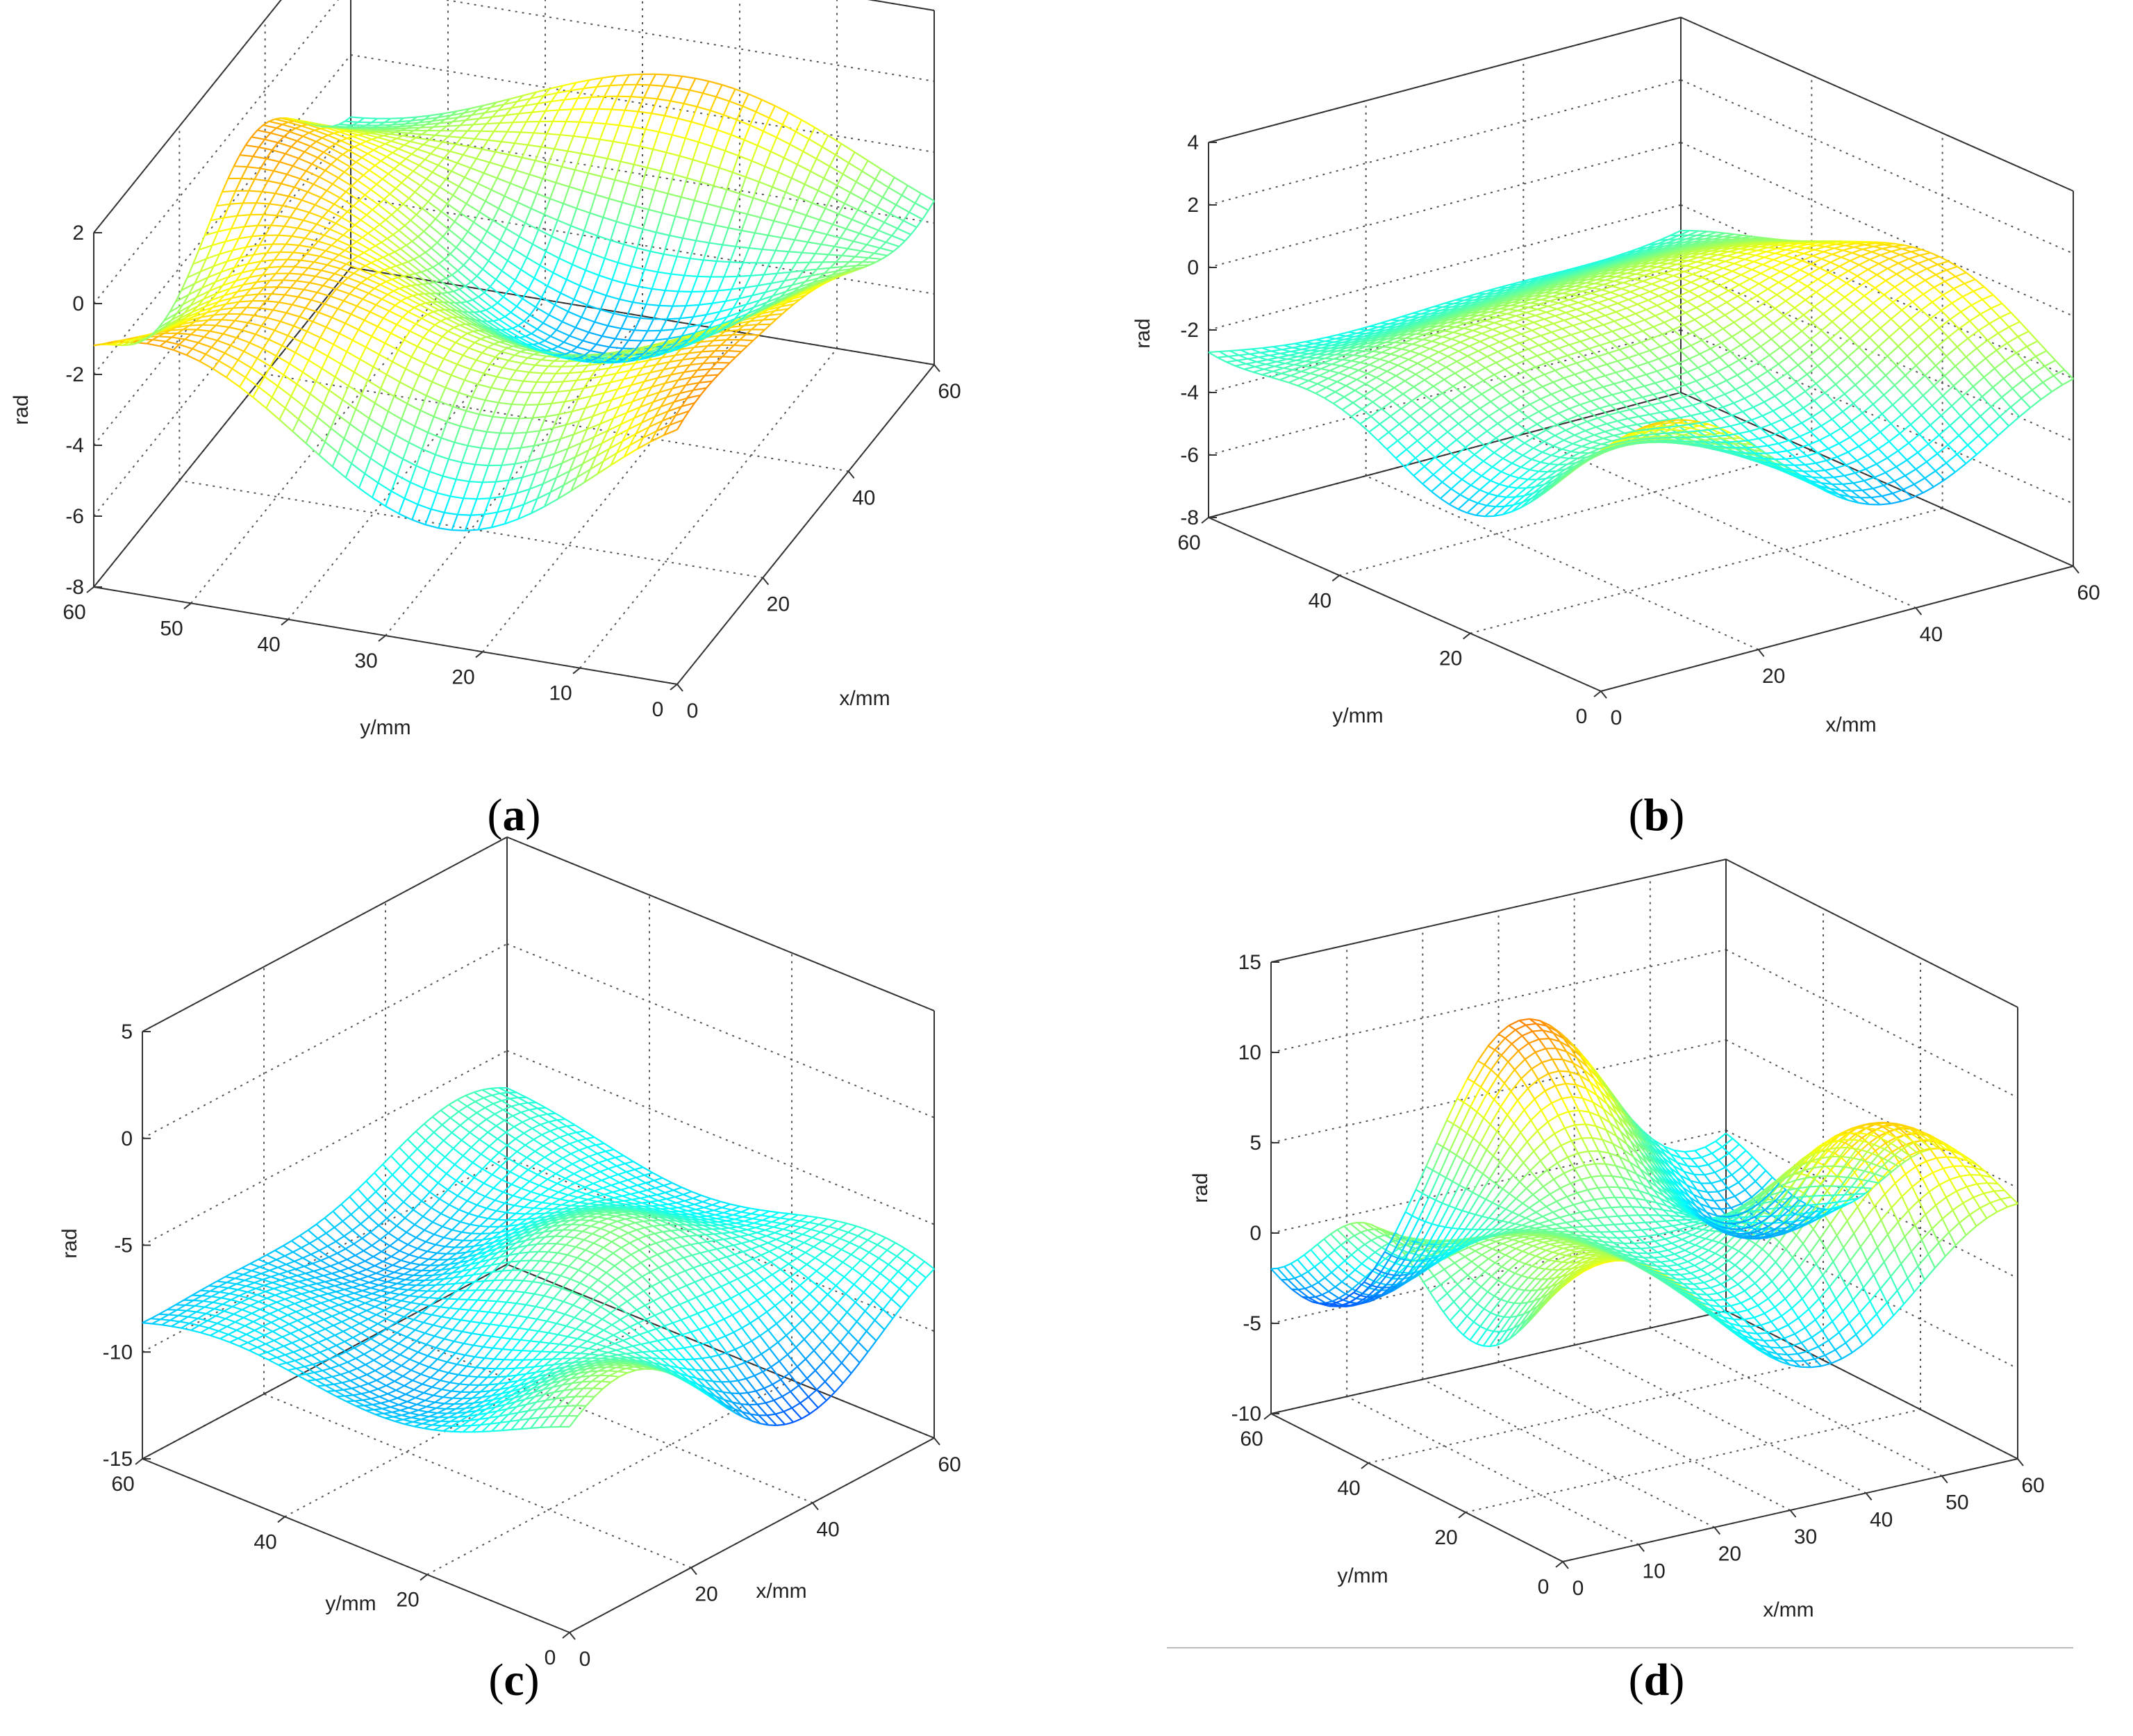 Image resolution: width=2133 pixels, height=1736 pixels. I want to click on y-tick-mark, so click(187, 606).